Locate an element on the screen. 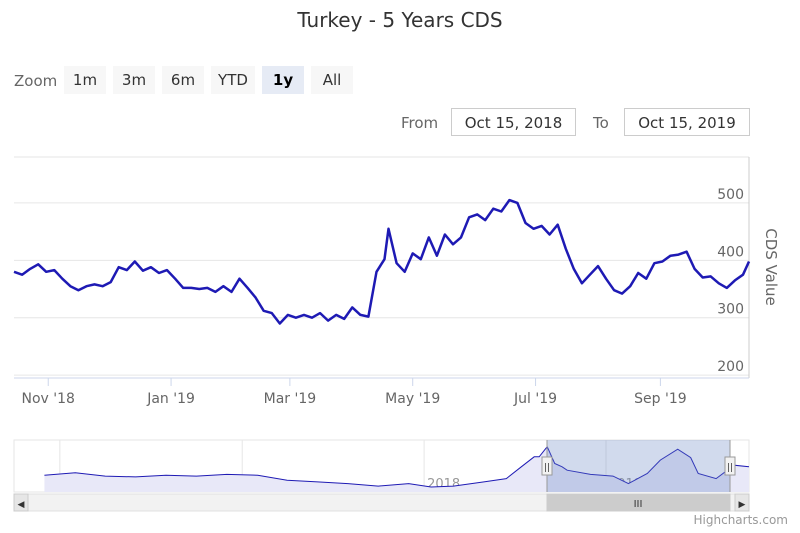  navigator-left-handle: || is located at coordinates (547, 466).